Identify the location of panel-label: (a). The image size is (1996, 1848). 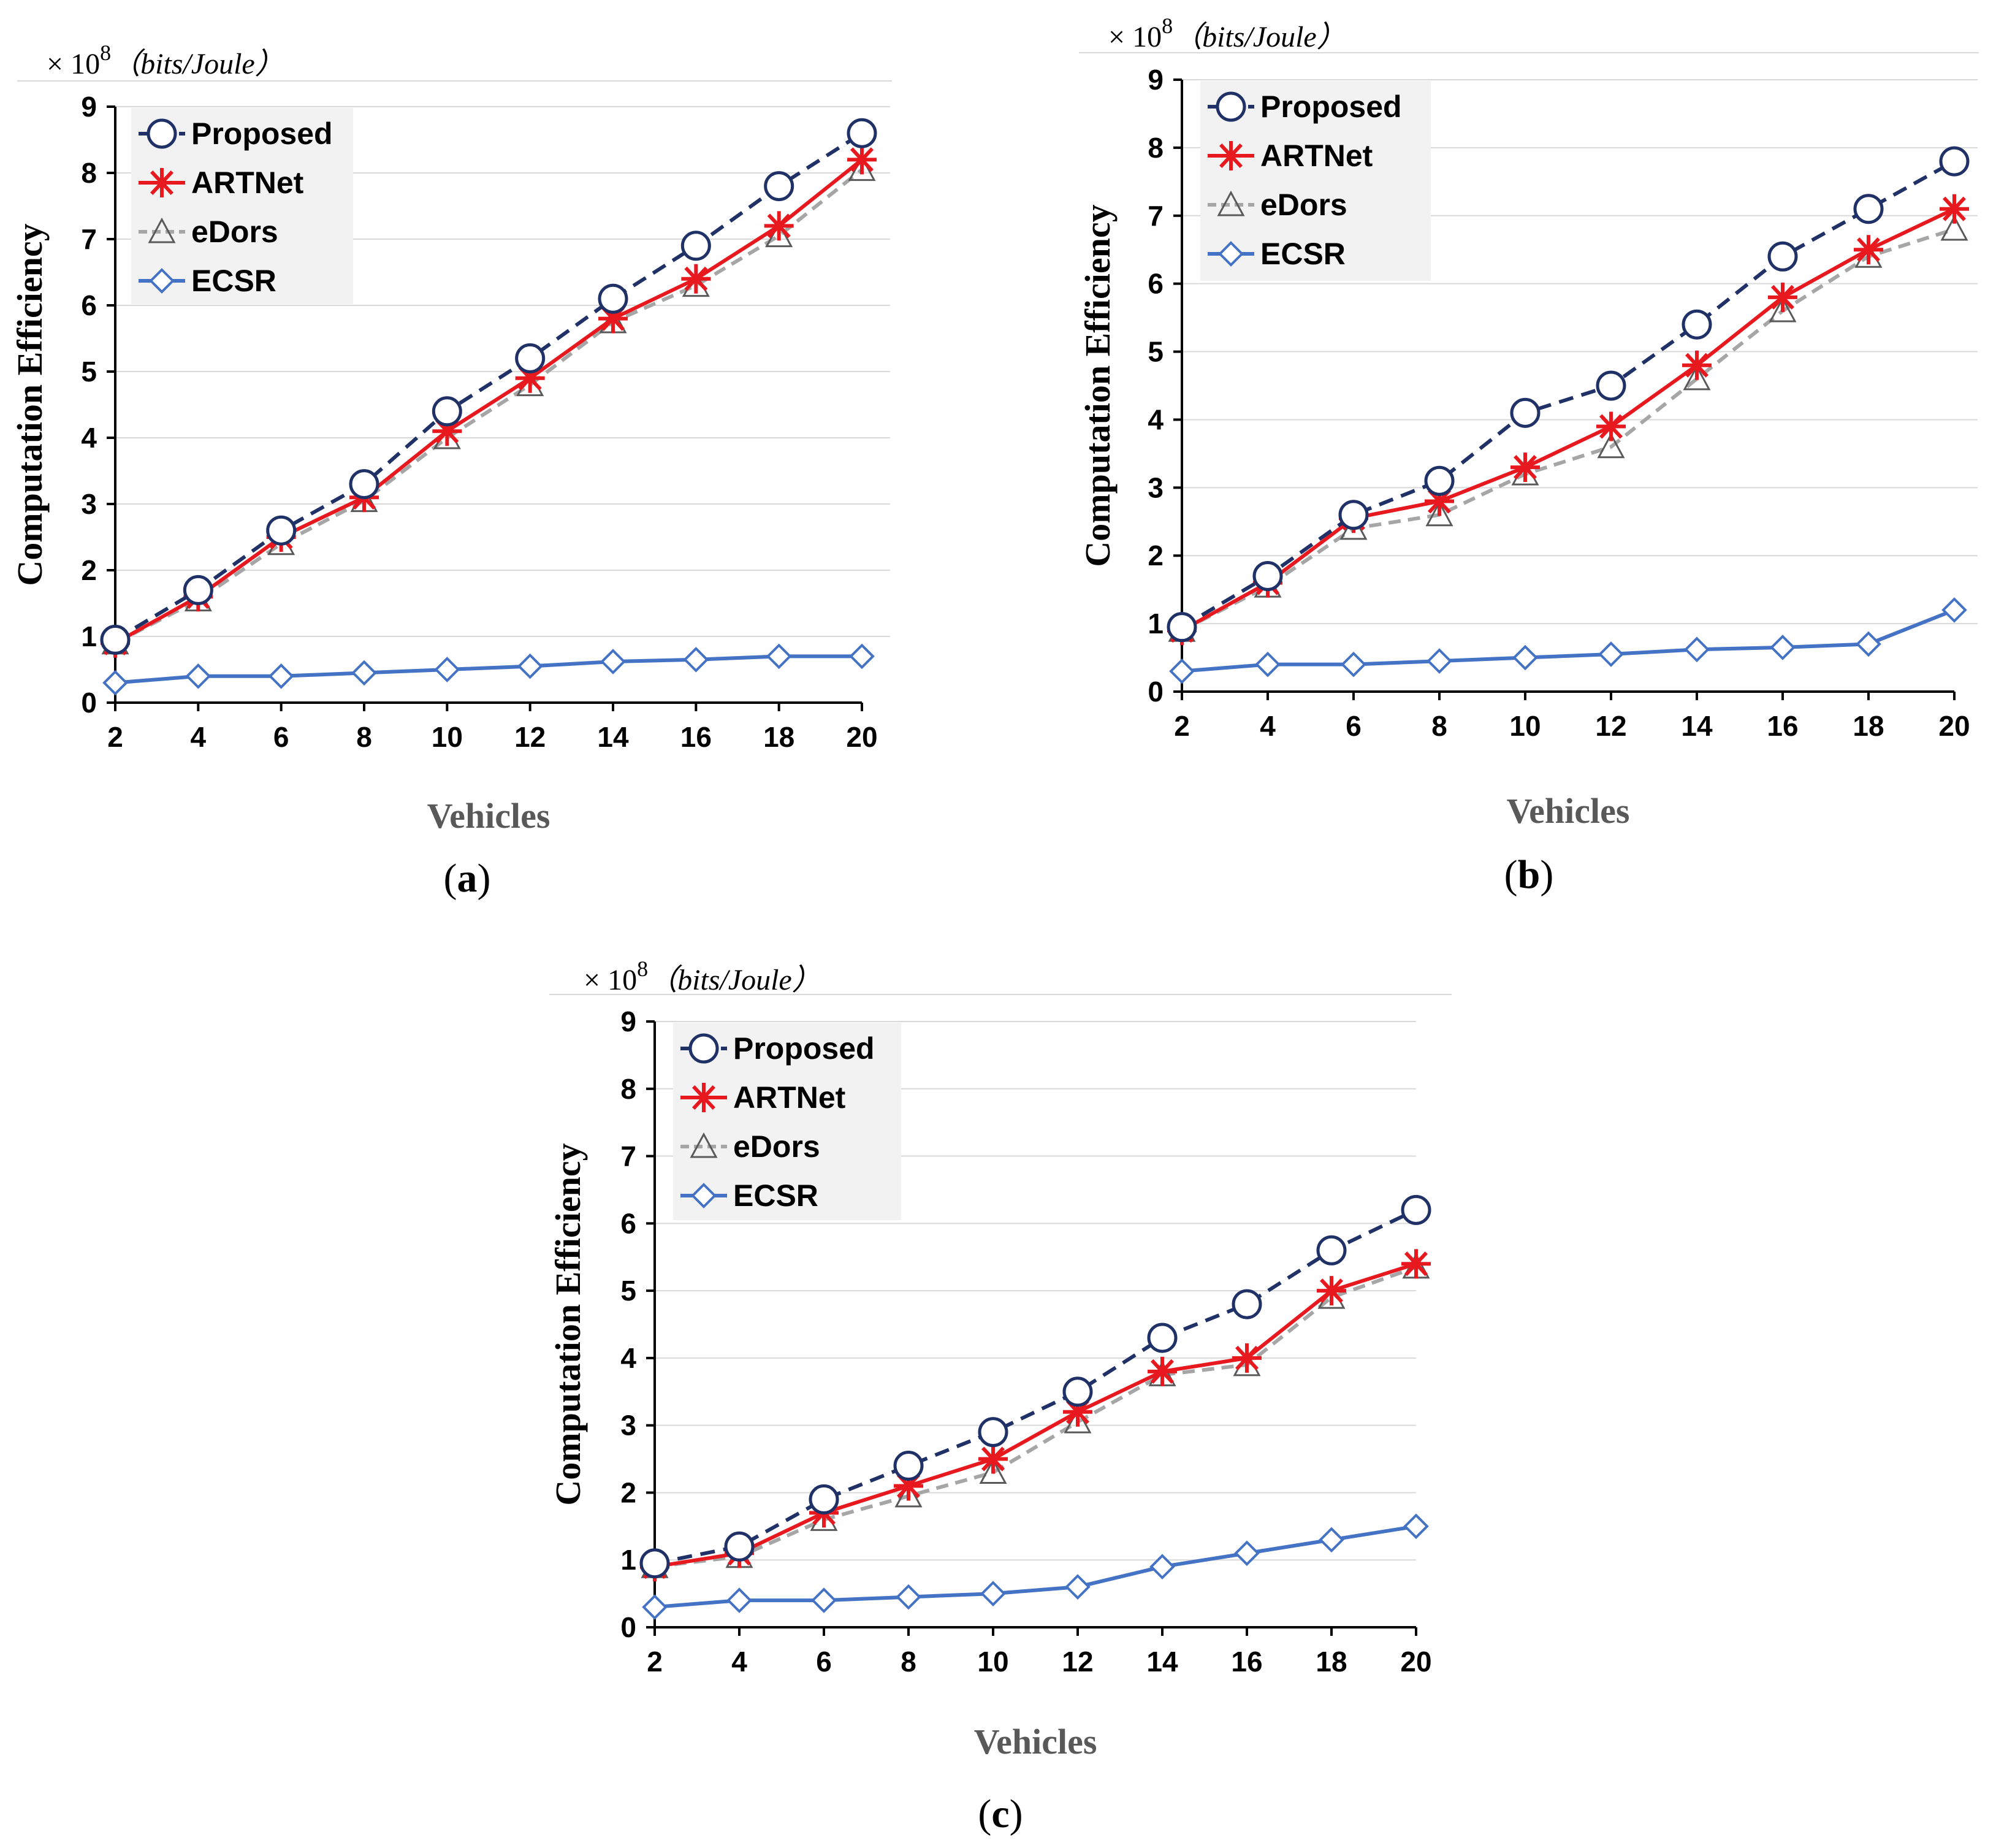
(468, 879).